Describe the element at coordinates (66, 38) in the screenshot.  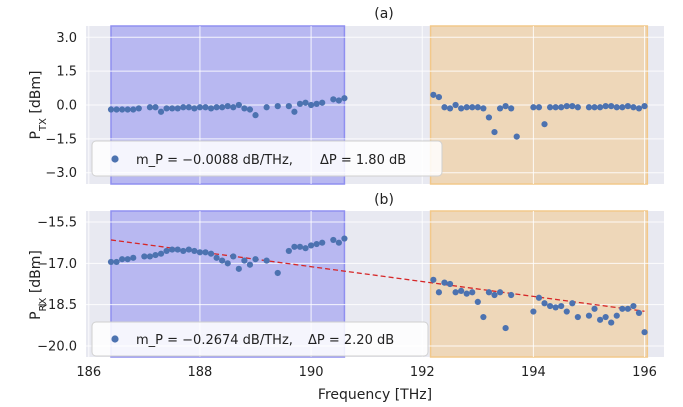
I see `y-tick-label: 3.0` at that location.